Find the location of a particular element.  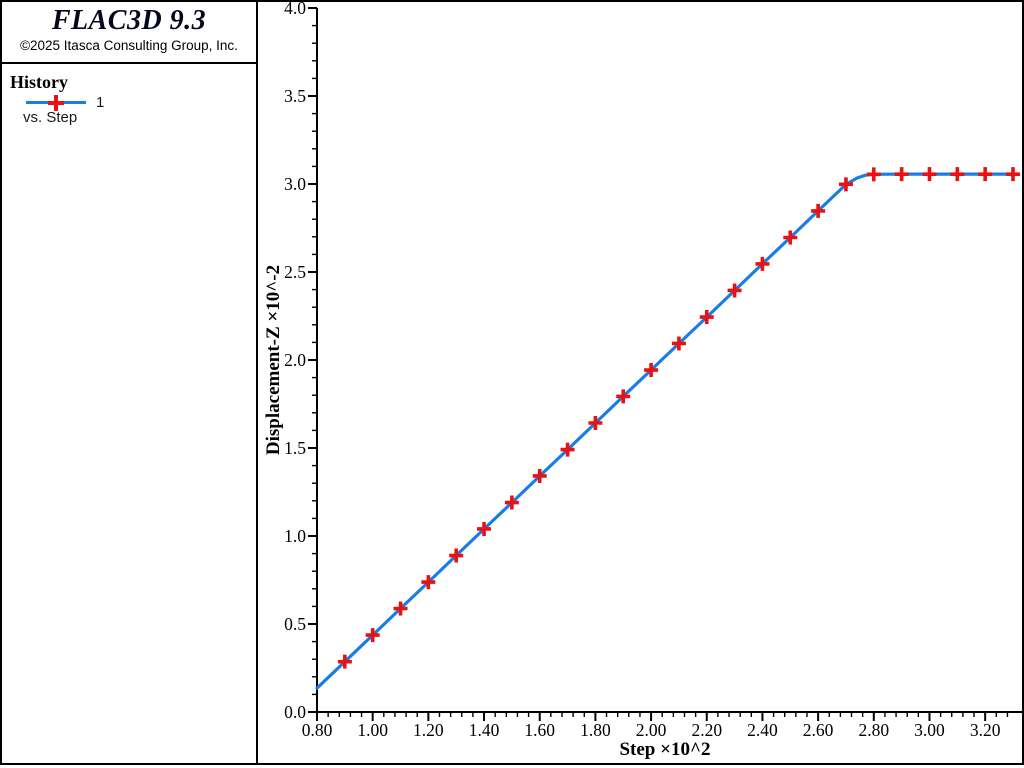

app-title: FLAC3D 9.3 is located at coordinates (129, 20).